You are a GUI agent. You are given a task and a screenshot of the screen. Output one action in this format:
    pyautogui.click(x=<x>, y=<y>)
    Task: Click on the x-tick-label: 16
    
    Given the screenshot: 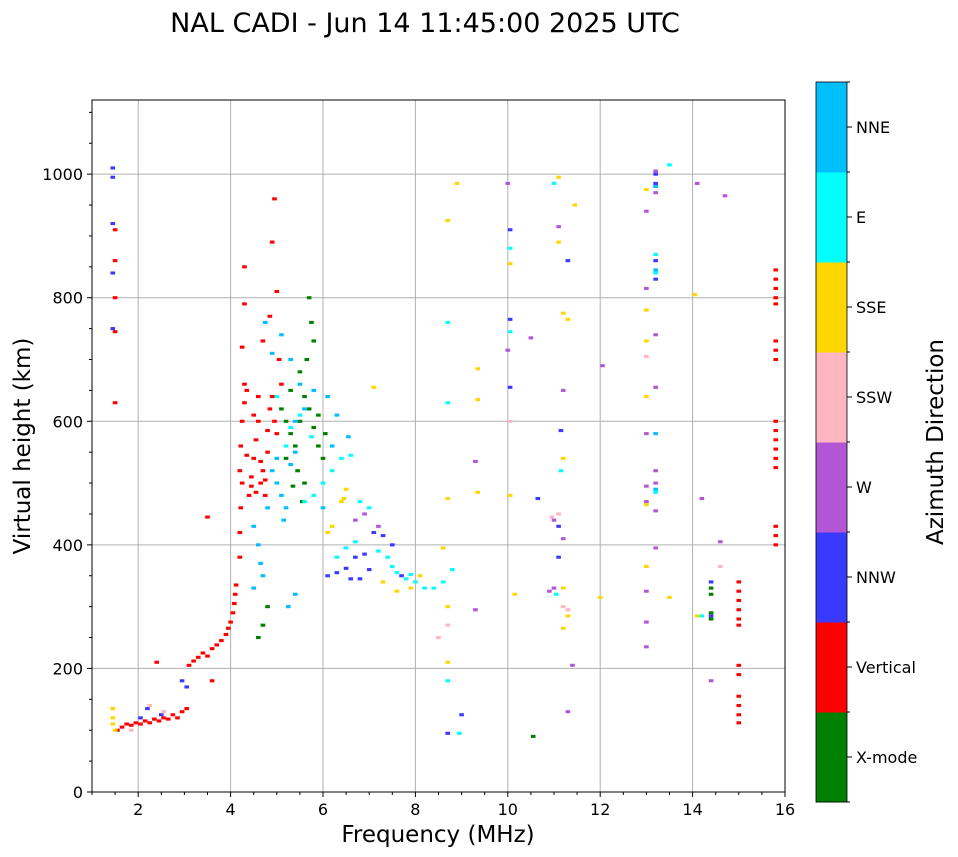 What is the action you would take?
    pyautogui.click(x=785, y=809)
    